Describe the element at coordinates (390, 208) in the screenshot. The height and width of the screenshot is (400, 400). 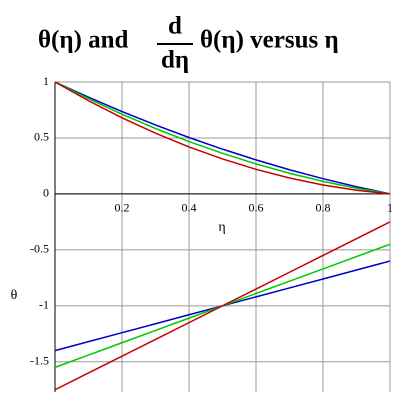
I see `x-tick-label: 1` at that location.